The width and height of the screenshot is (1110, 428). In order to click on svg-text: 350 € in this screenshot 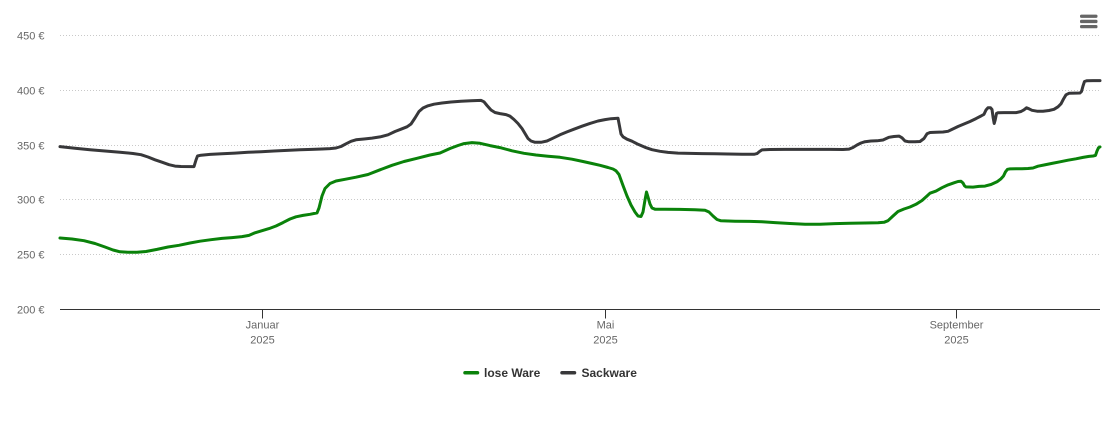, I will do `click(31, 146)`.